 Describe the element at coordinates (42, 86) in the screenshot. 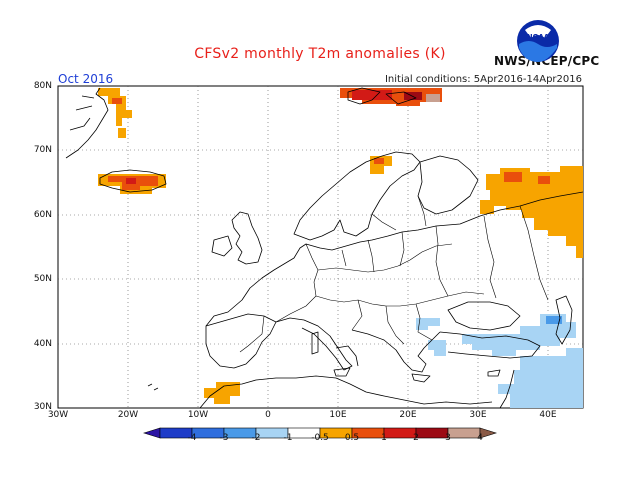

I see `lat-tick-80n: 80N` at that location.